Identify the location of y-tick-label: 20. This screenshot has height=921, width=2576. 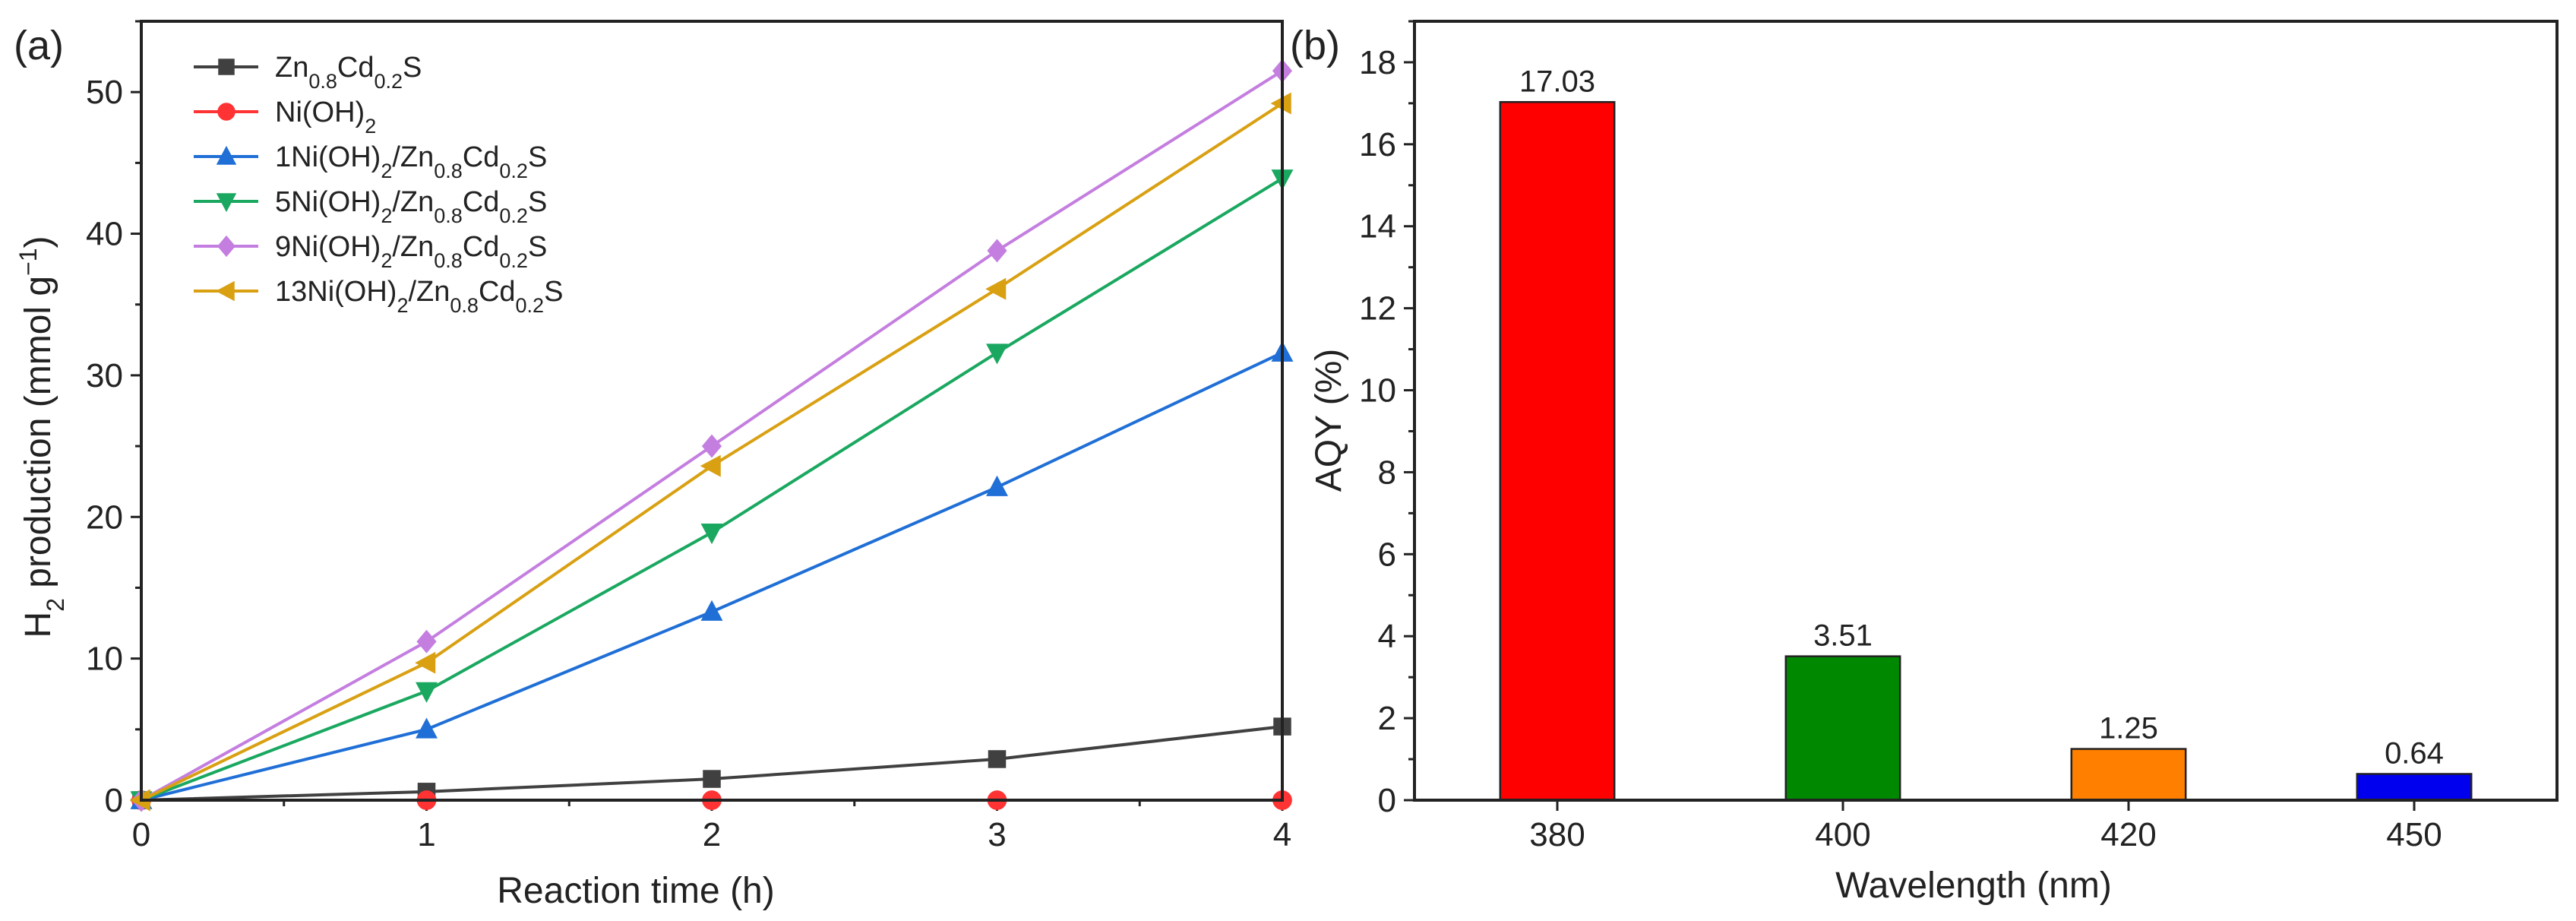
(104, 517).